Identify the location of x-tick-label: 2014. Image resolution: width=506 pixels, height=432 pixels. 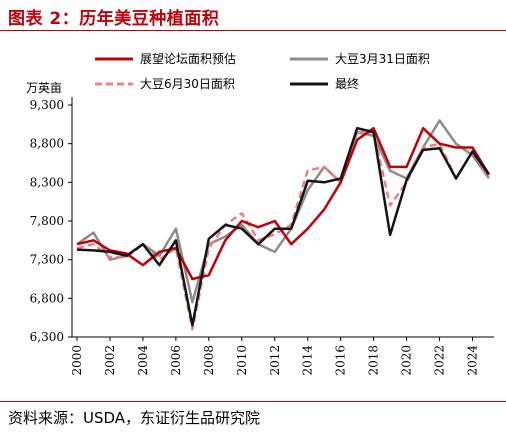
(308, 360).